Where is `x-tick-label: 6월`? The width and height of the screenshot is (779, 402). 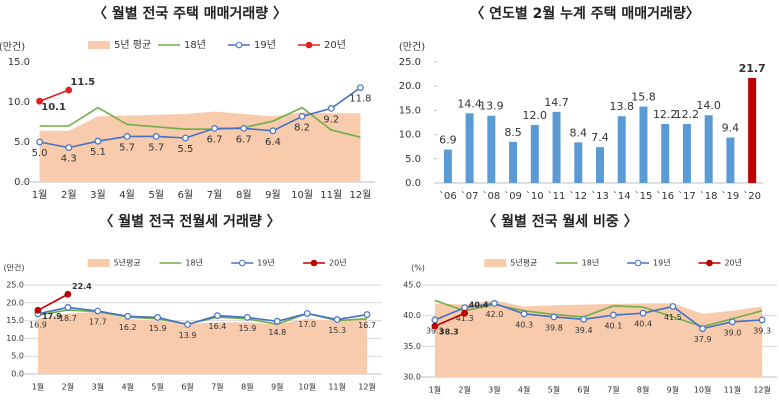
x-tick-label: 6월 is located at coordinates (583, 390).